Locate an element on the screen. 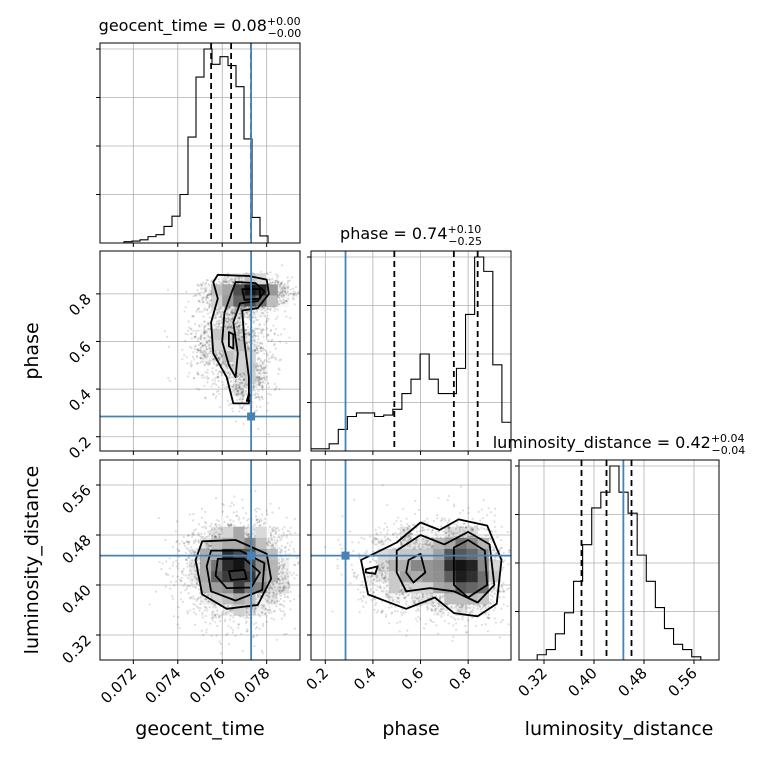 The height and width of the screenshot is (760, 760). axes-frame is located at coordinates (200, 143).